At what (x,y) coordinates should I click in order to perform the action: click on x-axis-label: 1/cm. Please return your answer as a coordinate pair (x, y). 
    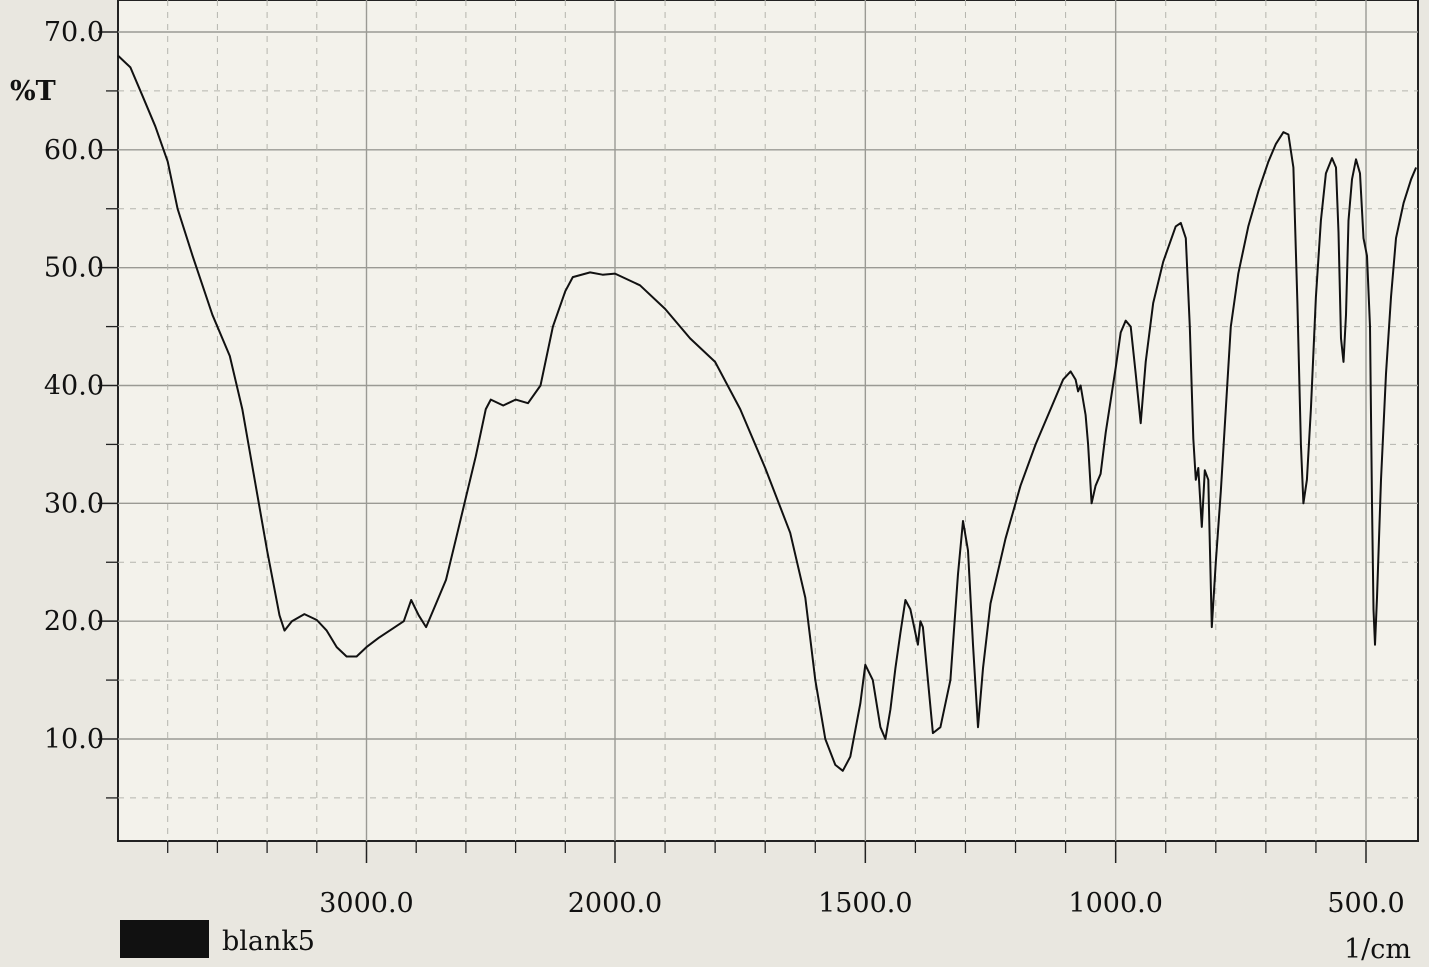
    Looking at the image, I should click on (1377, 949).